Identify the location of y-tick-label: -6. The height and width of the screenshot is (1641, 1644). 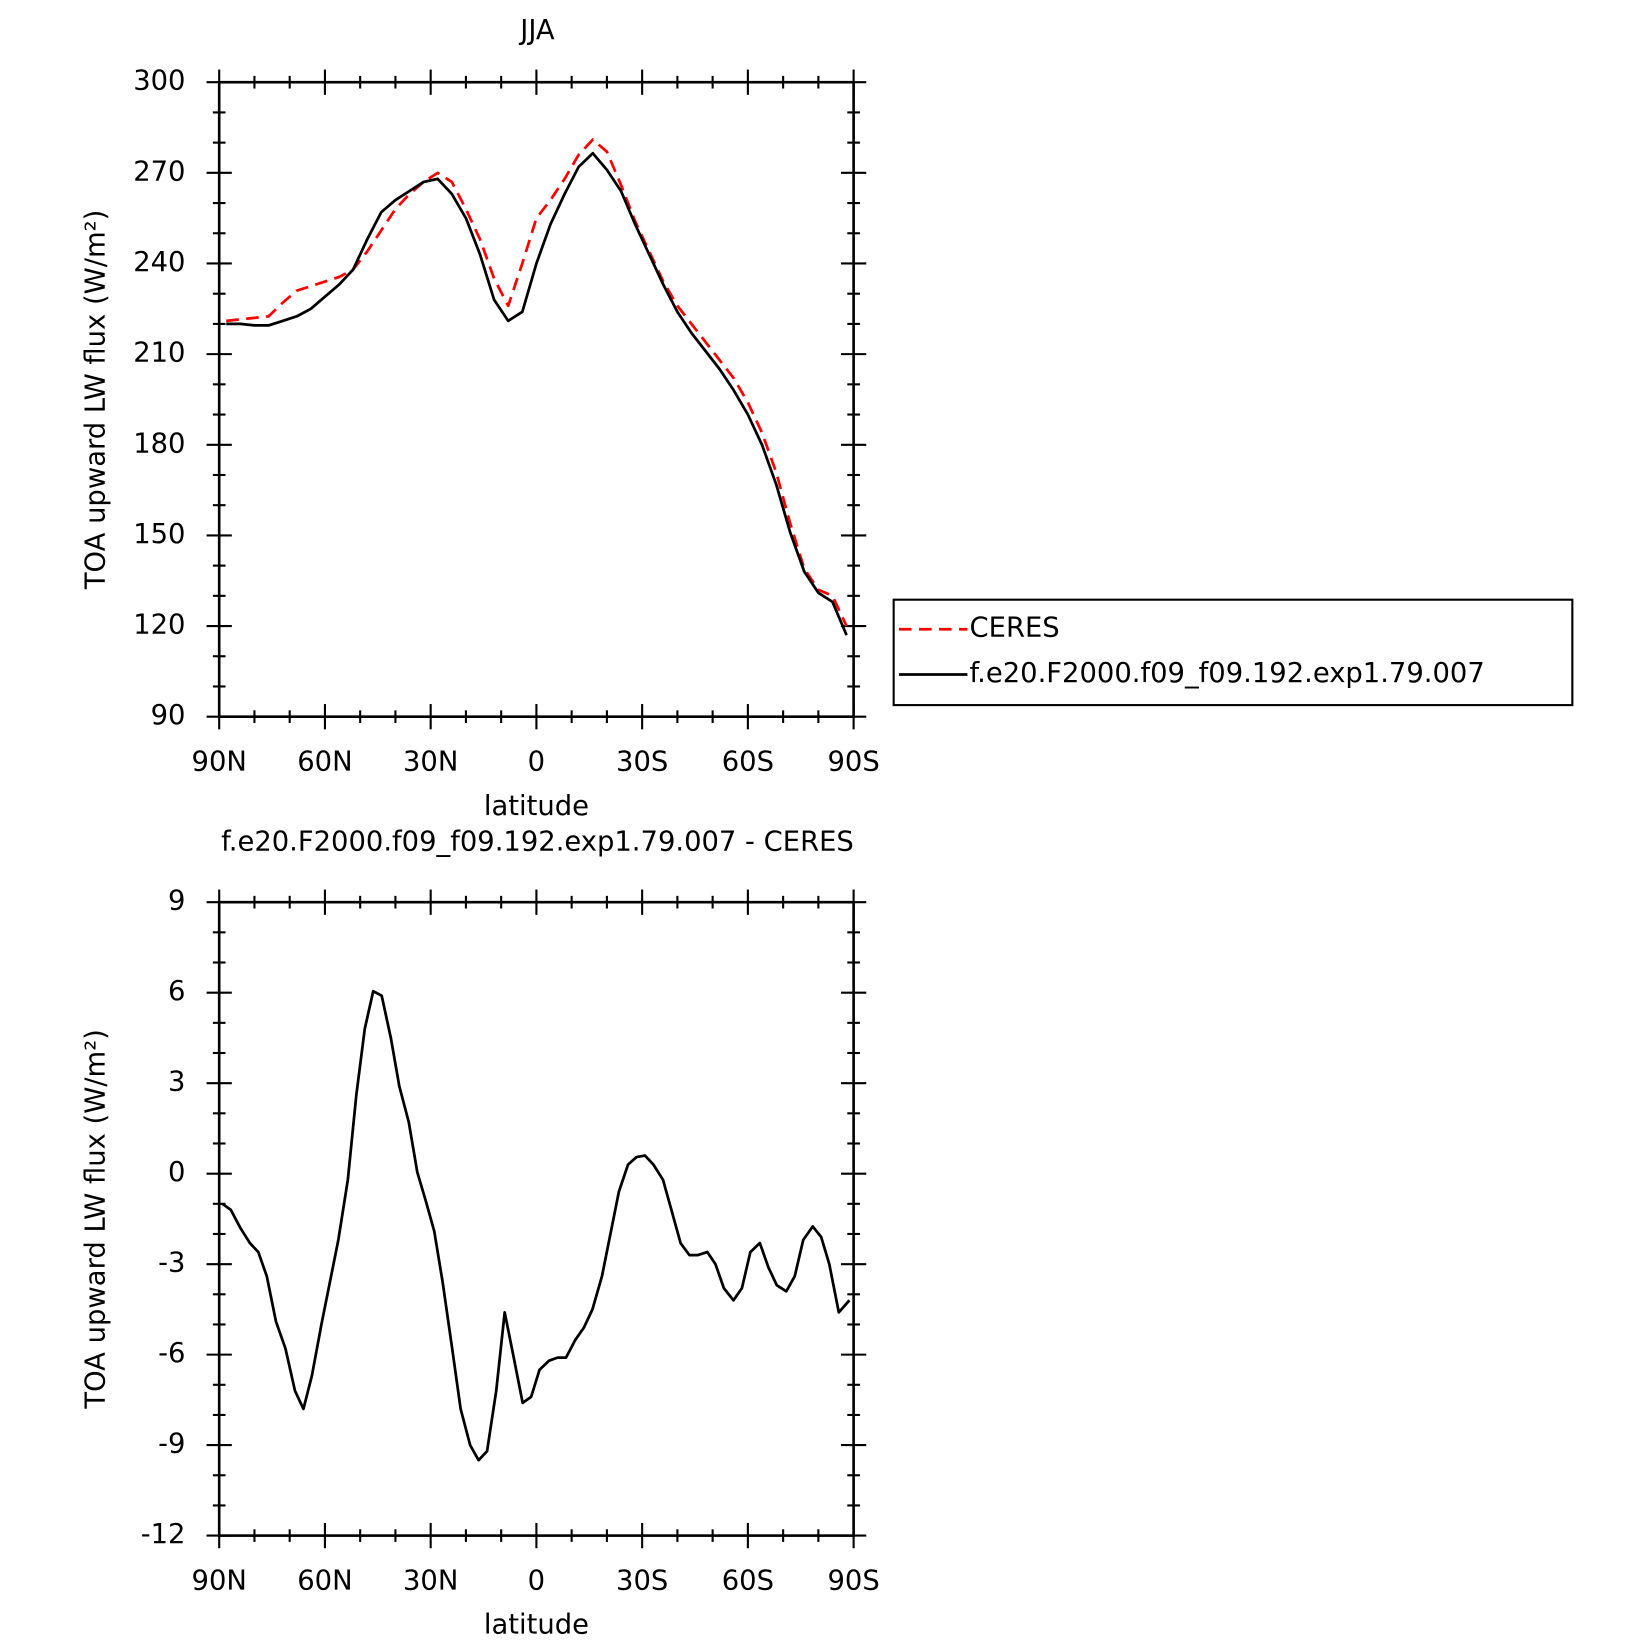
(171, 1353).